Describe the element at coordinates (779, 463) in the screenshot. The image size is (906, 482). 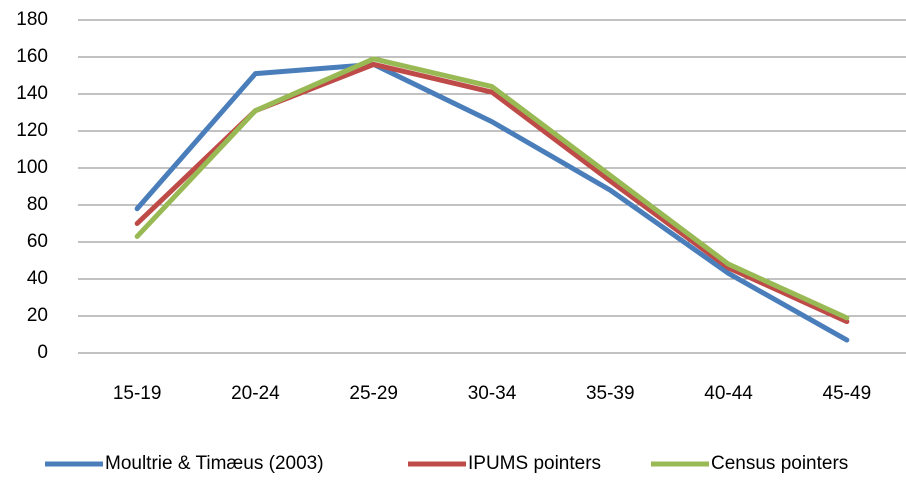
I see `legend-label: Census pointers` at that location.